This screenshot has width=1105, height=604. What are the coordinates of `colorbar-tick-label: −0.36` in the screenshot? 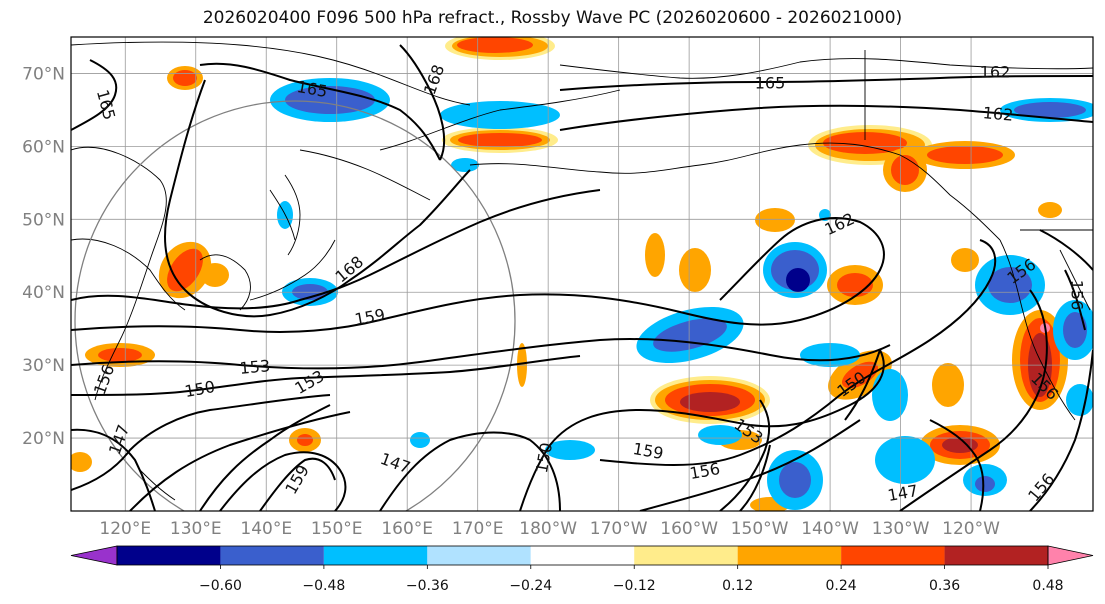 It's located at (427, 586).